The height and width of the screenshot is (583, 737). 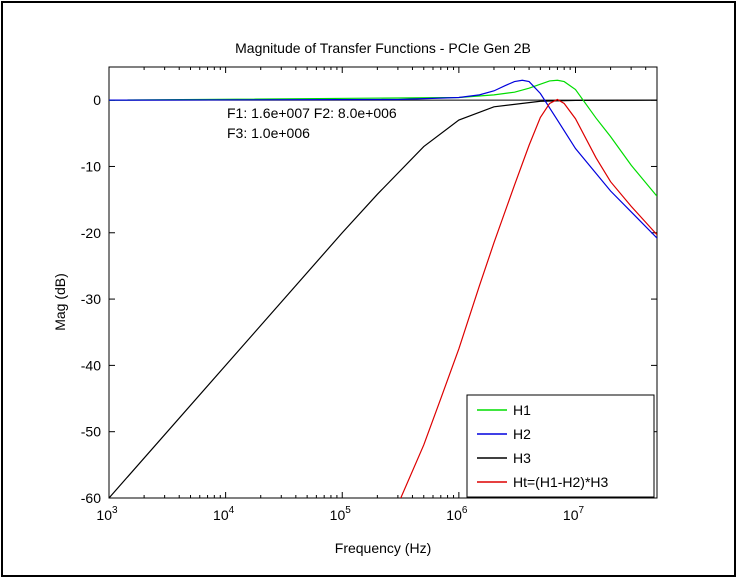 What do you see at coordinates (348, 510) in the screenshot?
I see `x-tick-exponent: 5` at bounding box center [348, 510].